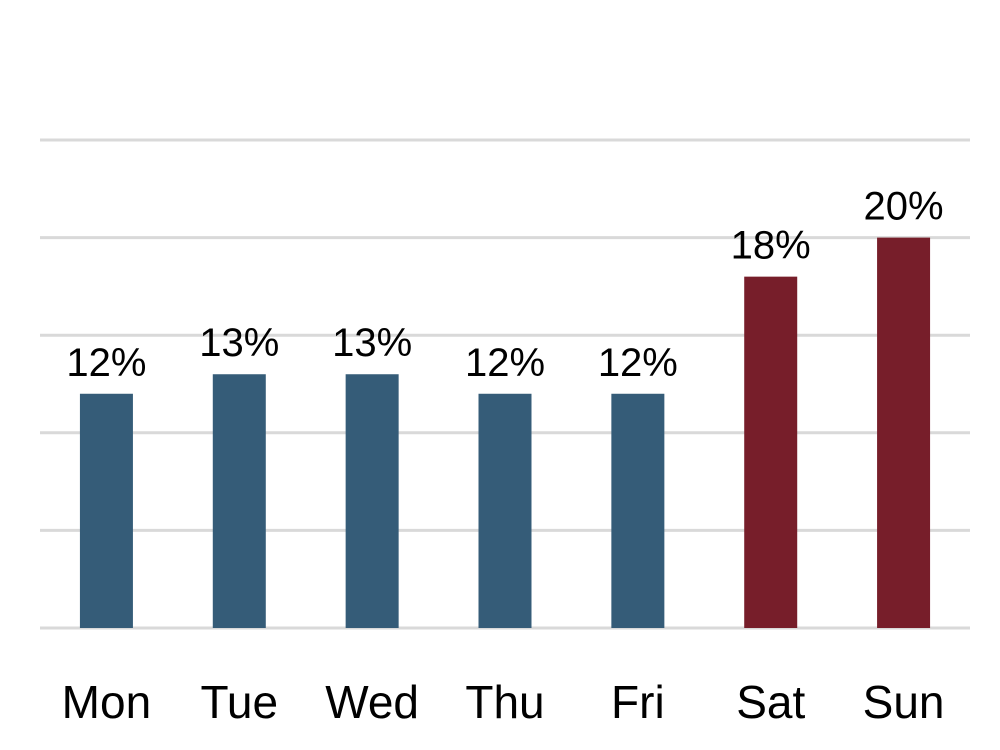  Describe the element at coordinates (505, 363) in the screenshot. I see `data-label-thu: 12%` at that location.